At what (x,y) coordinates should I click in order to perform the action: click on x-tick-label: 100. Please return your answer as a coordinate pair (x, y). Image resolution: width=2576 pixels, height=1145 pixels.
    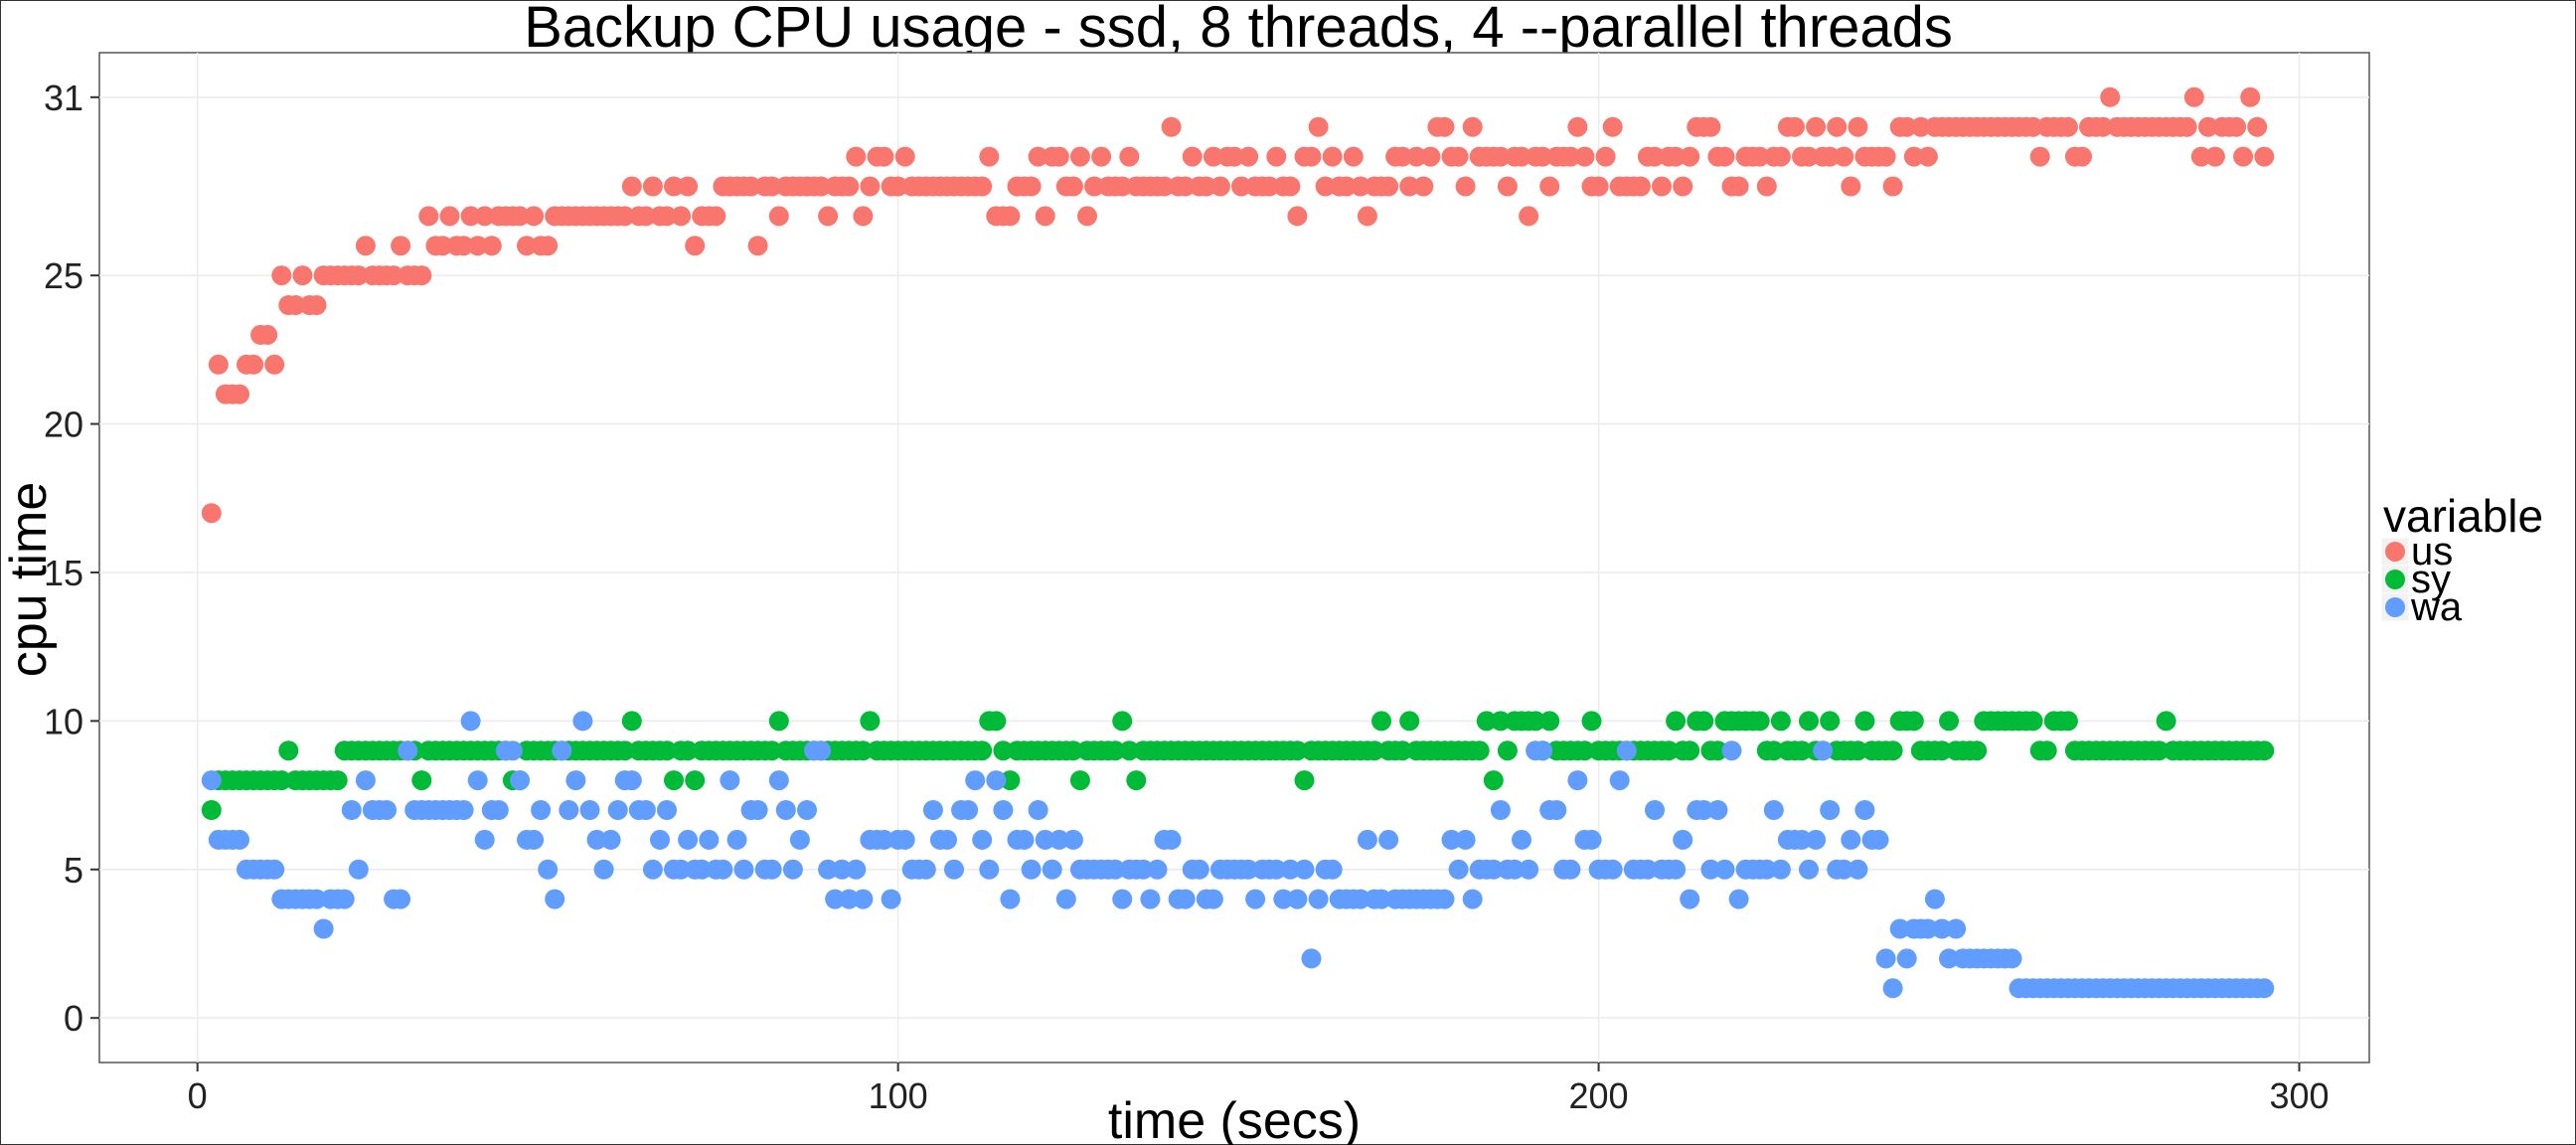
    Looking at the image, I should click on (898, 1095).